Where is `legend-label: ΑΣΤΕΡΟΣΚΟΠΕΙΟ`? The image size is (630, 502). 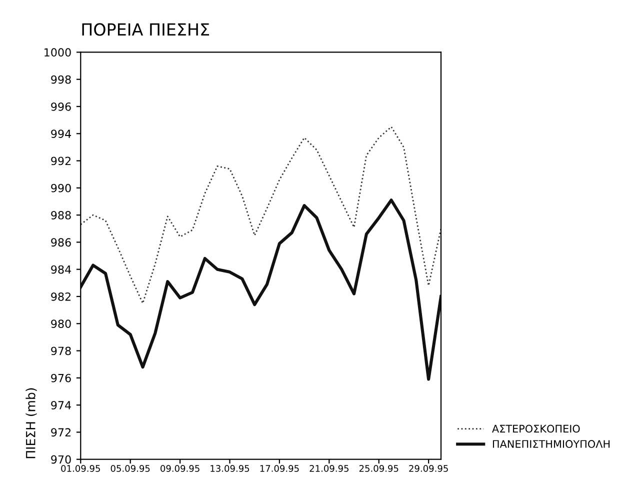
legend-label: ΑΣΤΕΡΟΣΚΟΠΕΙΟ is located at coordinates (536, 428).